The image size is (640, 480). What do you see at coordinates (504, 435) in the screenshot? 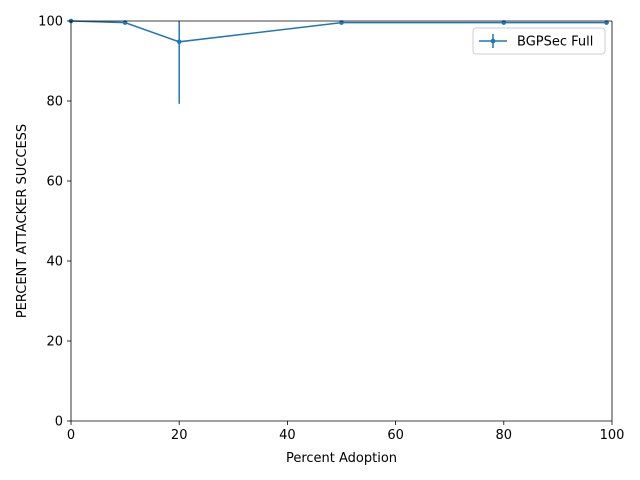
I see `x-tick-label: 80` at bounding box center [504, 435].